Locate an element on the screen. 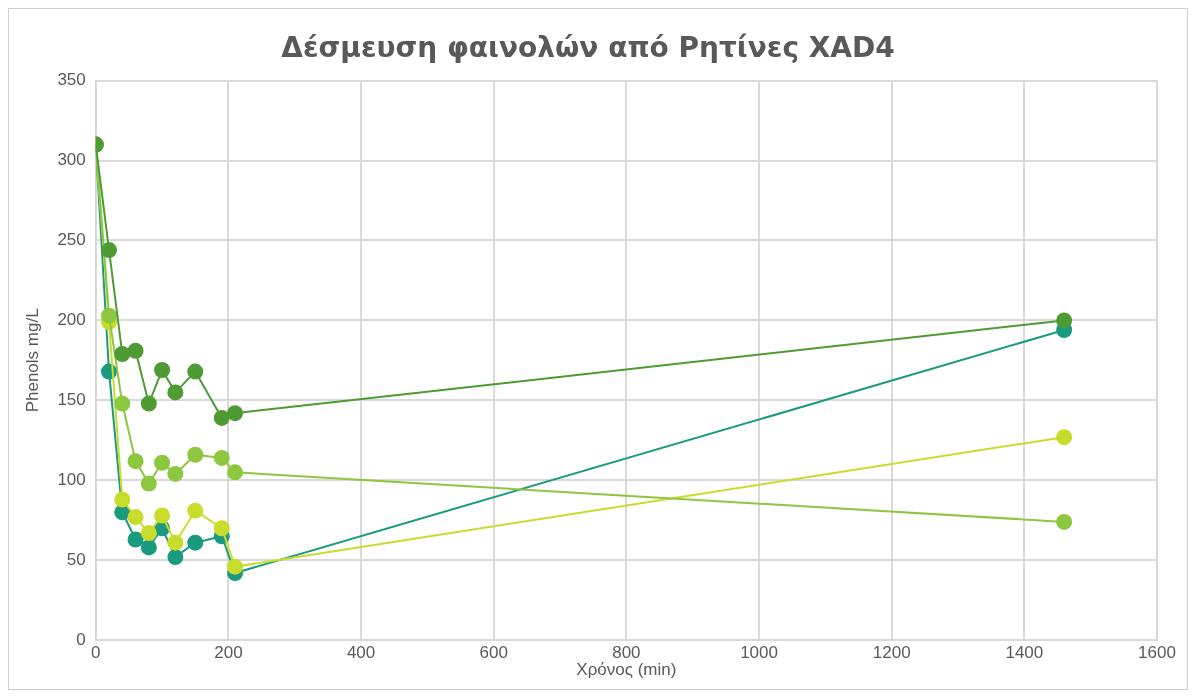  x-tick-label: 1400 is located at coordinates (1024, 653).